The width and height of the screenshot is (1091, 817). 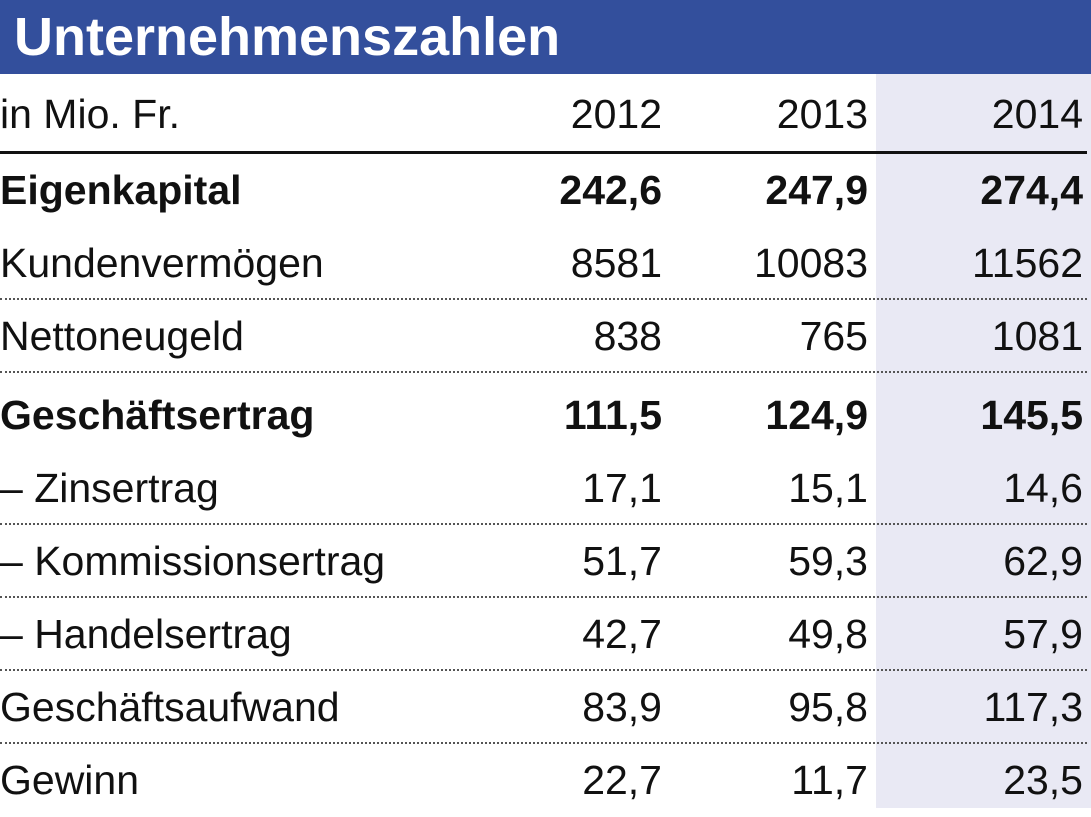 What do you see at coordinates (1031, 415) in the screenshot?
I see `cell-2014: 145,5` at bounding box center [1031, 415].